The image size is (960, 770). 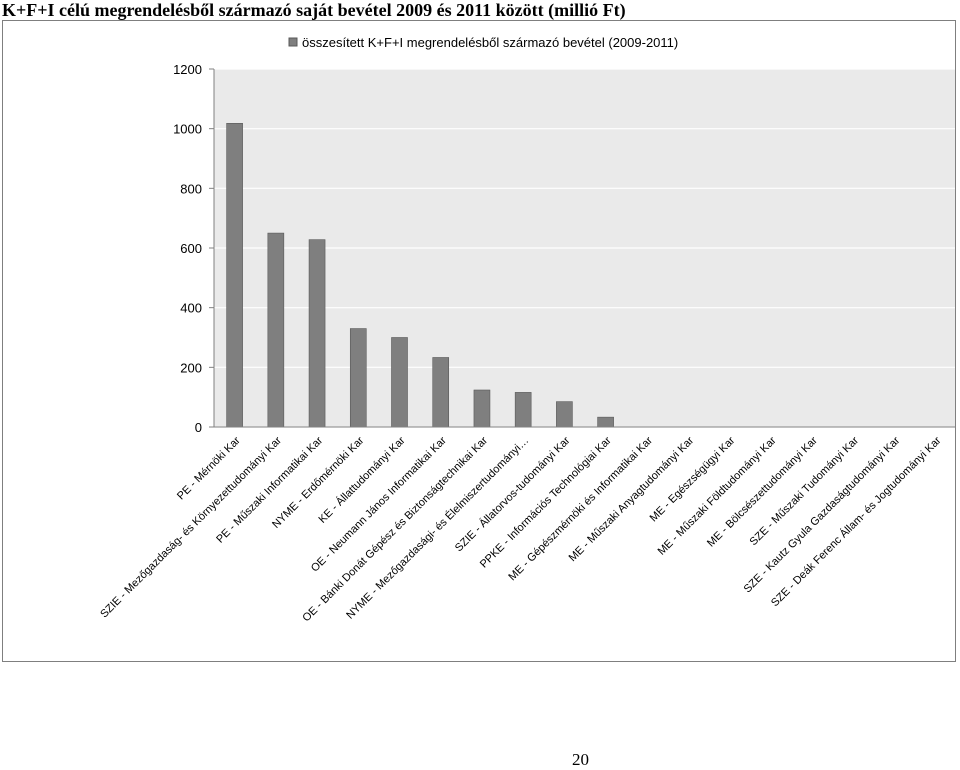 What do you see at coordinates (191, 367) in the screenshot?
I see `y-tick-label: 200` at bounding box center [191, 367].